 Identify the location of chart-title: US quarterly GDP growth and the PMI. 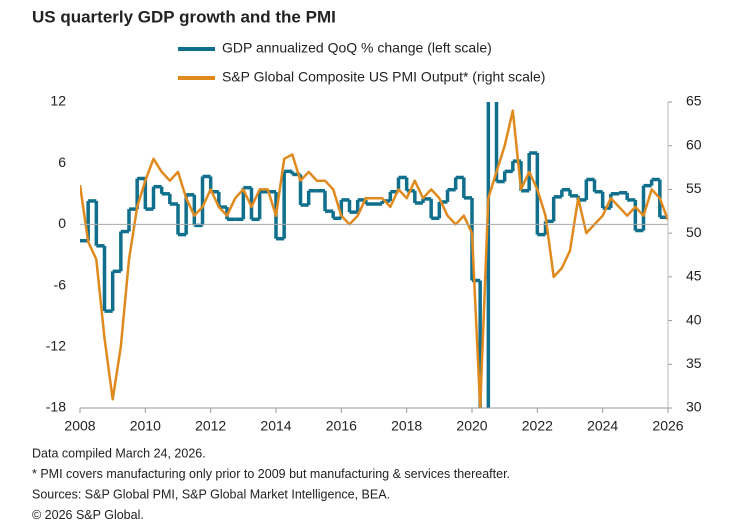
(184, 16).